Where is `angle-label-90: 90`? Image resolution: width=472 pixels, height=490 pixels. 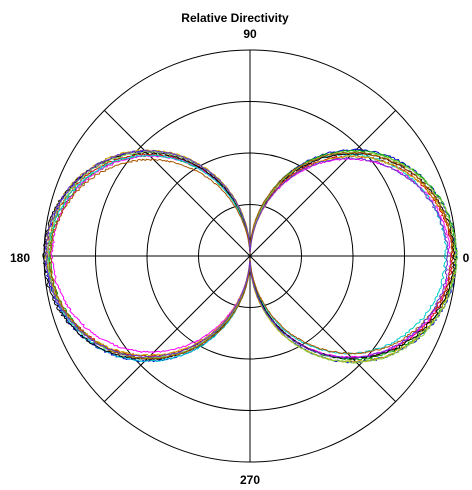 angle-label-90: 90 is located at coordinates (250, 34).